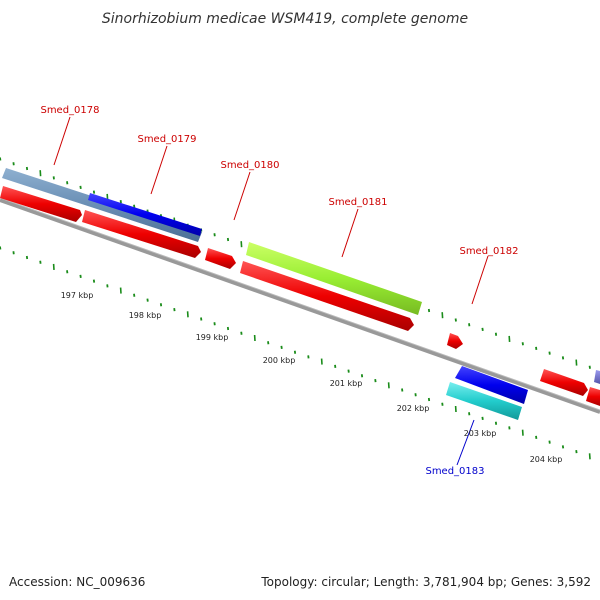 This screenshot has width=600, height=600. What do you see at coordinates (249, 165) in the screenshot?
I see `gene-label: Smed_0180` at bounding box center [249, 165].